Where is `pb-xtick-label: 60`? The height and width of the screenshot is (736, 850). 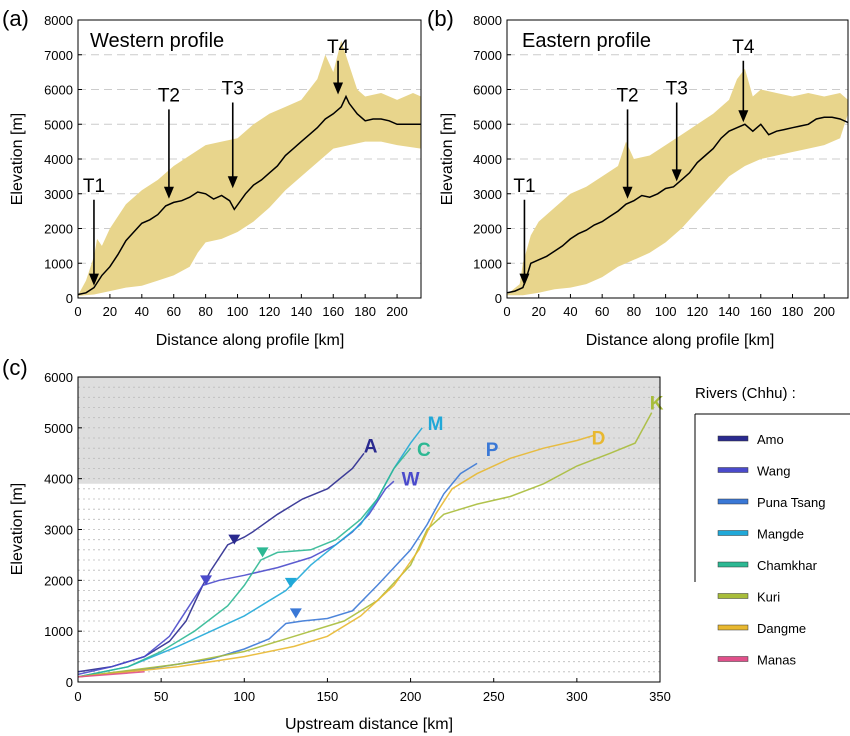 pb-xtick-label: 60 is located at coordinates (602, 311).